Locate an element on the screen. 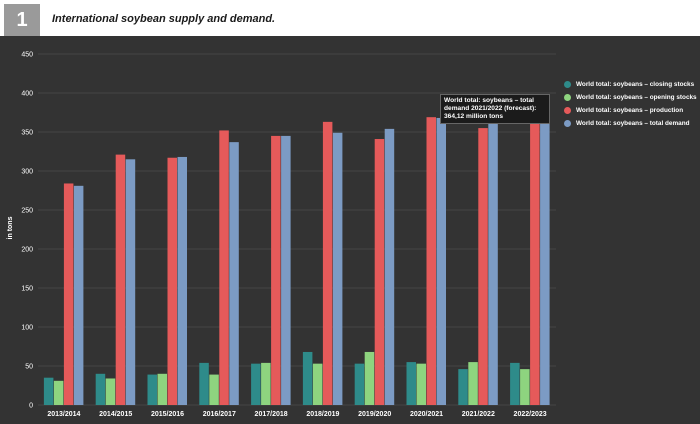 Image resolution: width=700 pixels, height=424 pixels. y-tick-label: 0 is located at coordinates (31, 406).